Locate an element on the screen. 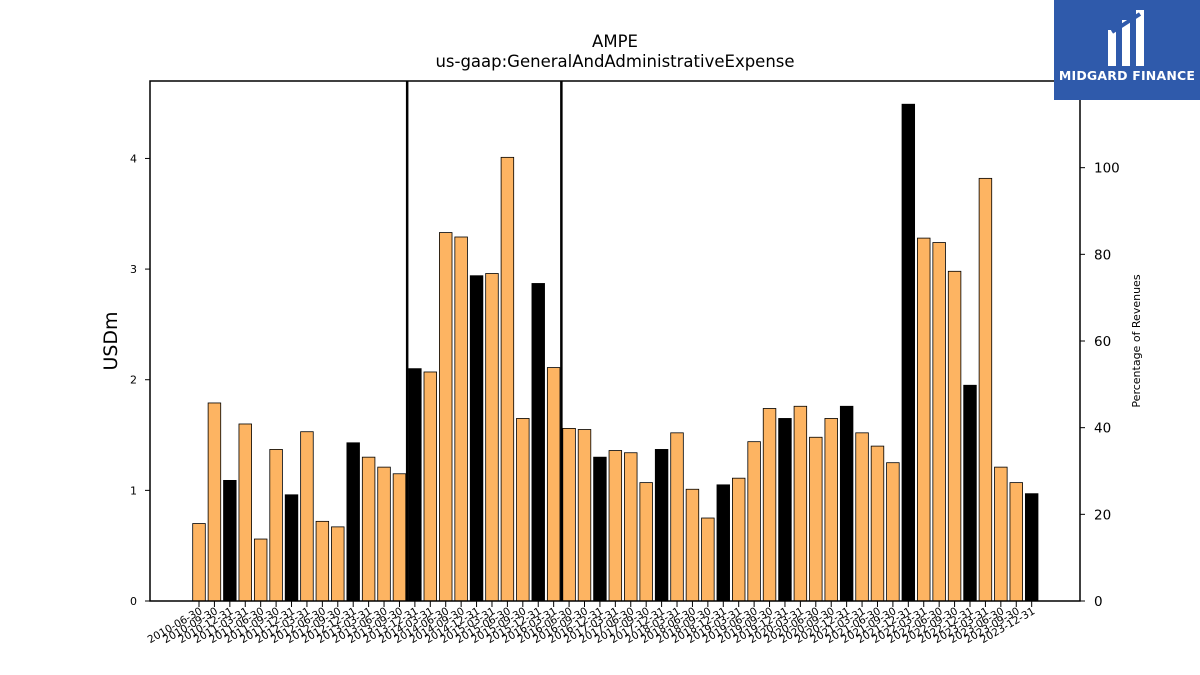  brand-logo: MIDGARD FINANCE is located at coordinates (1127, 50).